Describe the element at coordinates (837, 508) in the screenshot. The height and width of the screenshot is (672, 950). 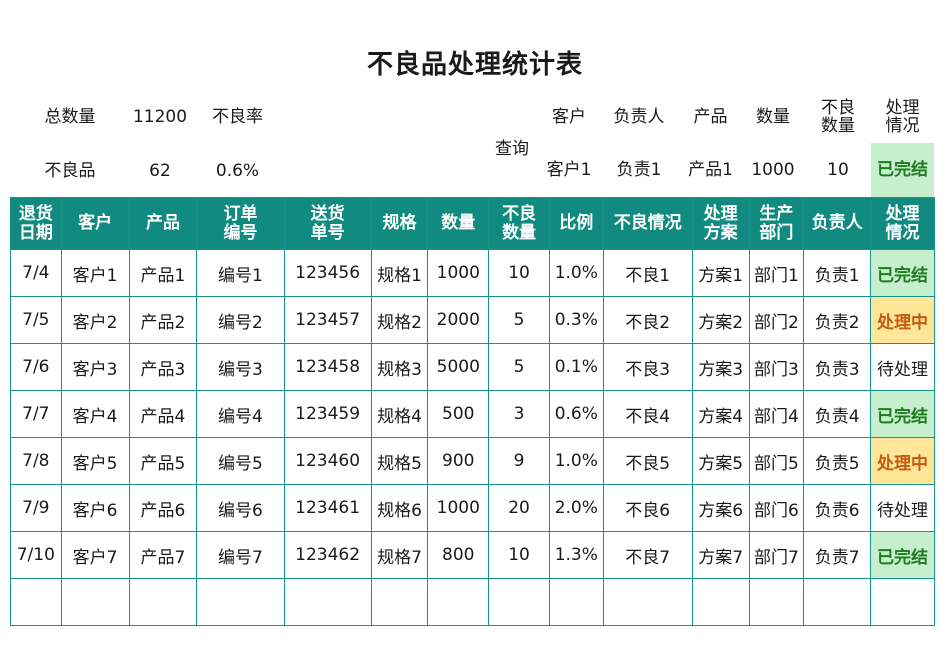
I see `table-cell: 负责6` at that location.